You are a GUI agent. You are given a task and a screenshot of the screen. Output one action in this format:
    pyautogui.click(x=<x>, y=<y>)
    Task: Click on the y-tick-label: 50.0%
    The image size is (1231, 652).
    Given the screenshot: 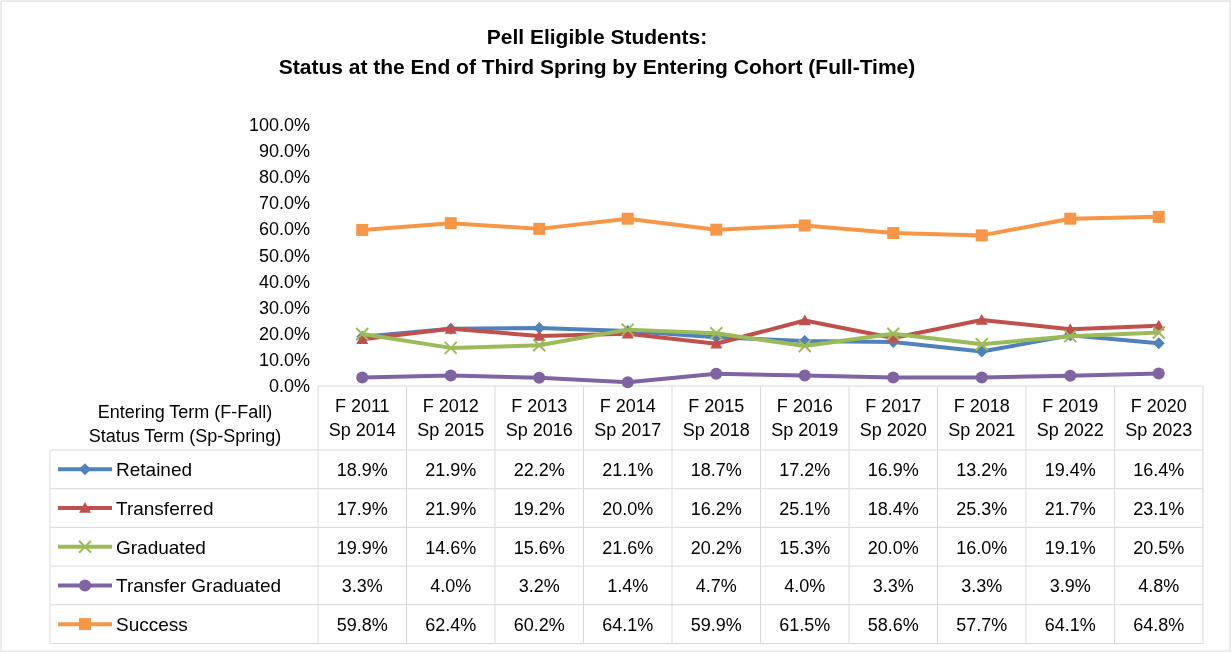 What is the action you would take?
    pyautogui.click(x=284, y=255)
    